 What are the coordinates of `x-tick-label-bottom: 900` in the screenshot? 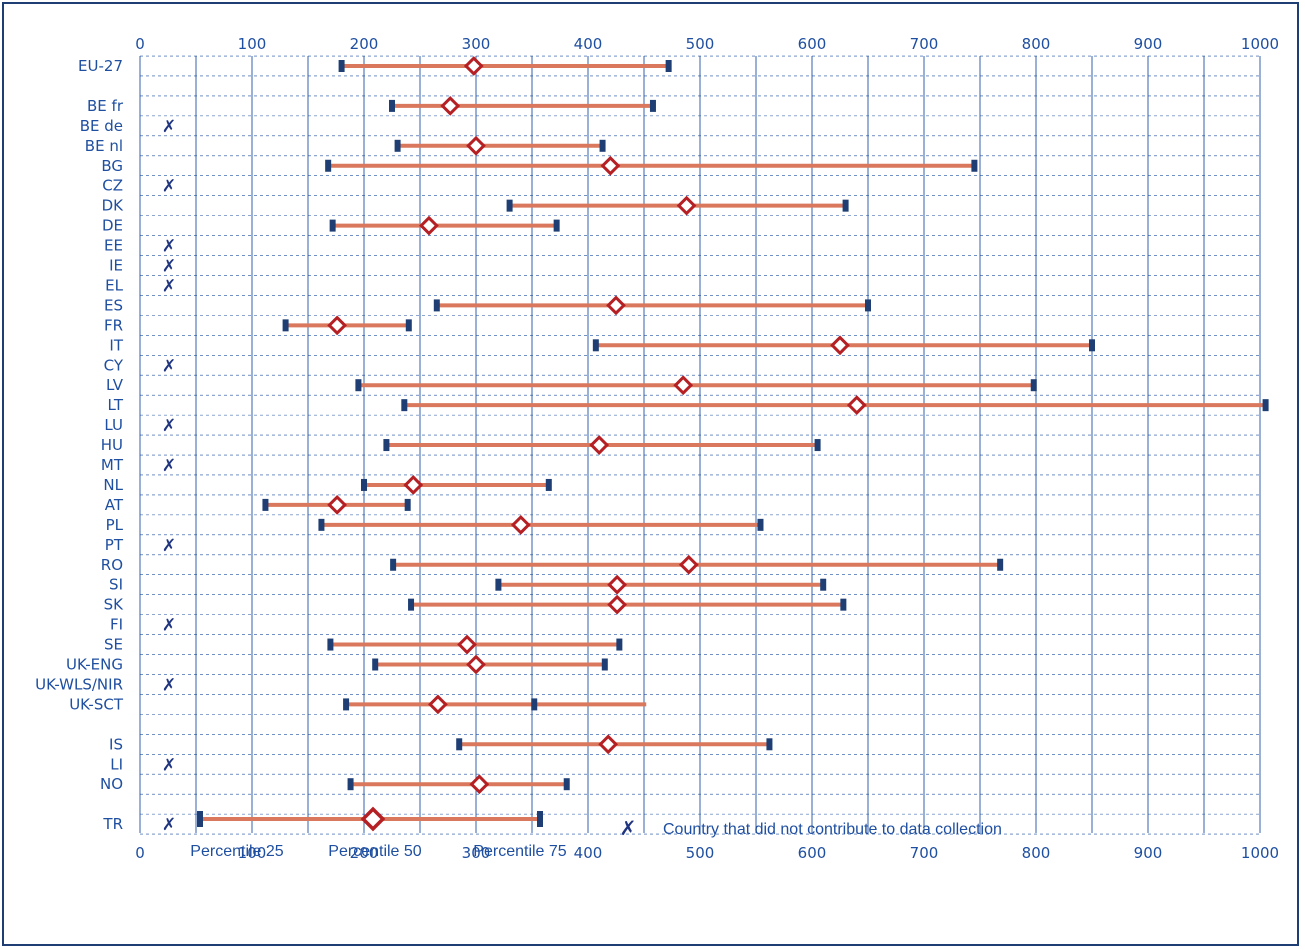 It's located at (1148, 853).